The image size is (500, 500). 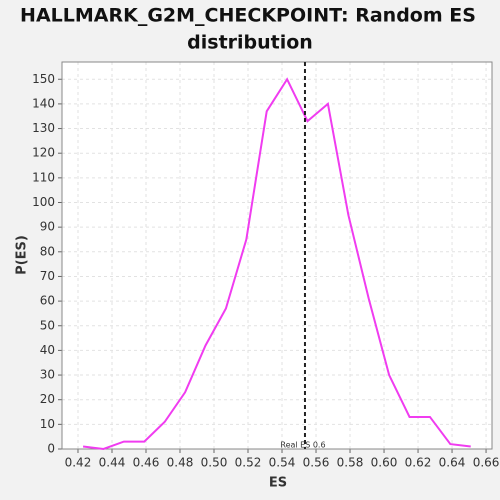 What do you see at coordinates (248, 16) in the screenshot?
I see `chart-title: HALLMARK_G2M_CHECKPOINT: Random ES` at bounding box center [248, 16].